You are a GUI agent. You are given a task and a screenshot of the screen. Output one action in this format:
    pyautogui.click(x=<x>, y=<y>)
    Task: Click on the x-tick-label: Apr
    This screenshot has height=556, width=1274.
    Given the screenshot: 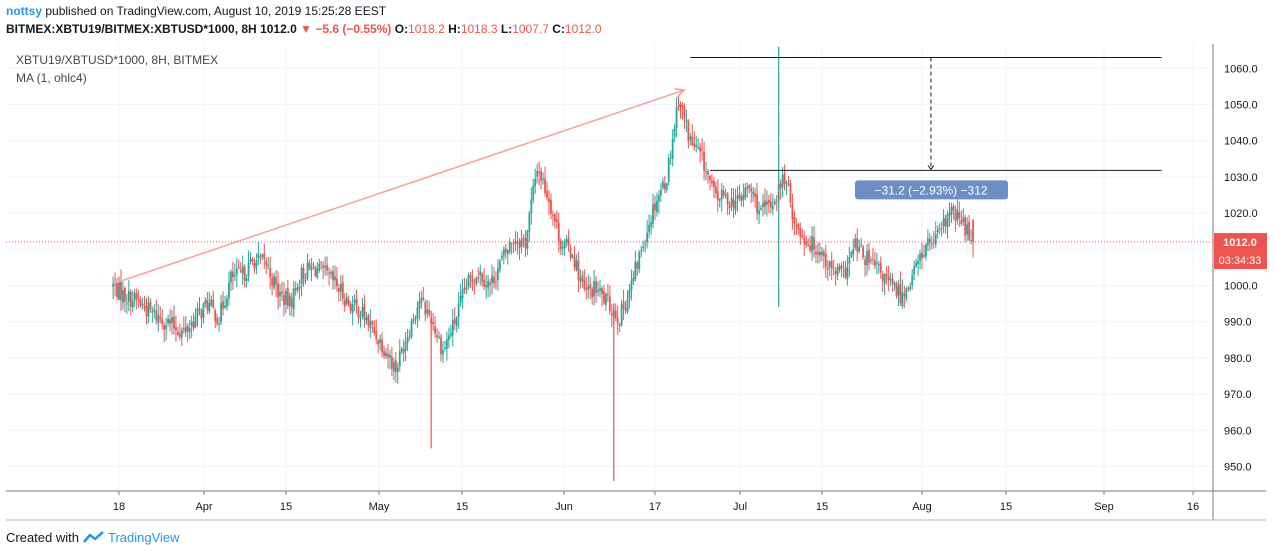 What is the action you would take?
    pyautogui.click(x=203, y=507)
    